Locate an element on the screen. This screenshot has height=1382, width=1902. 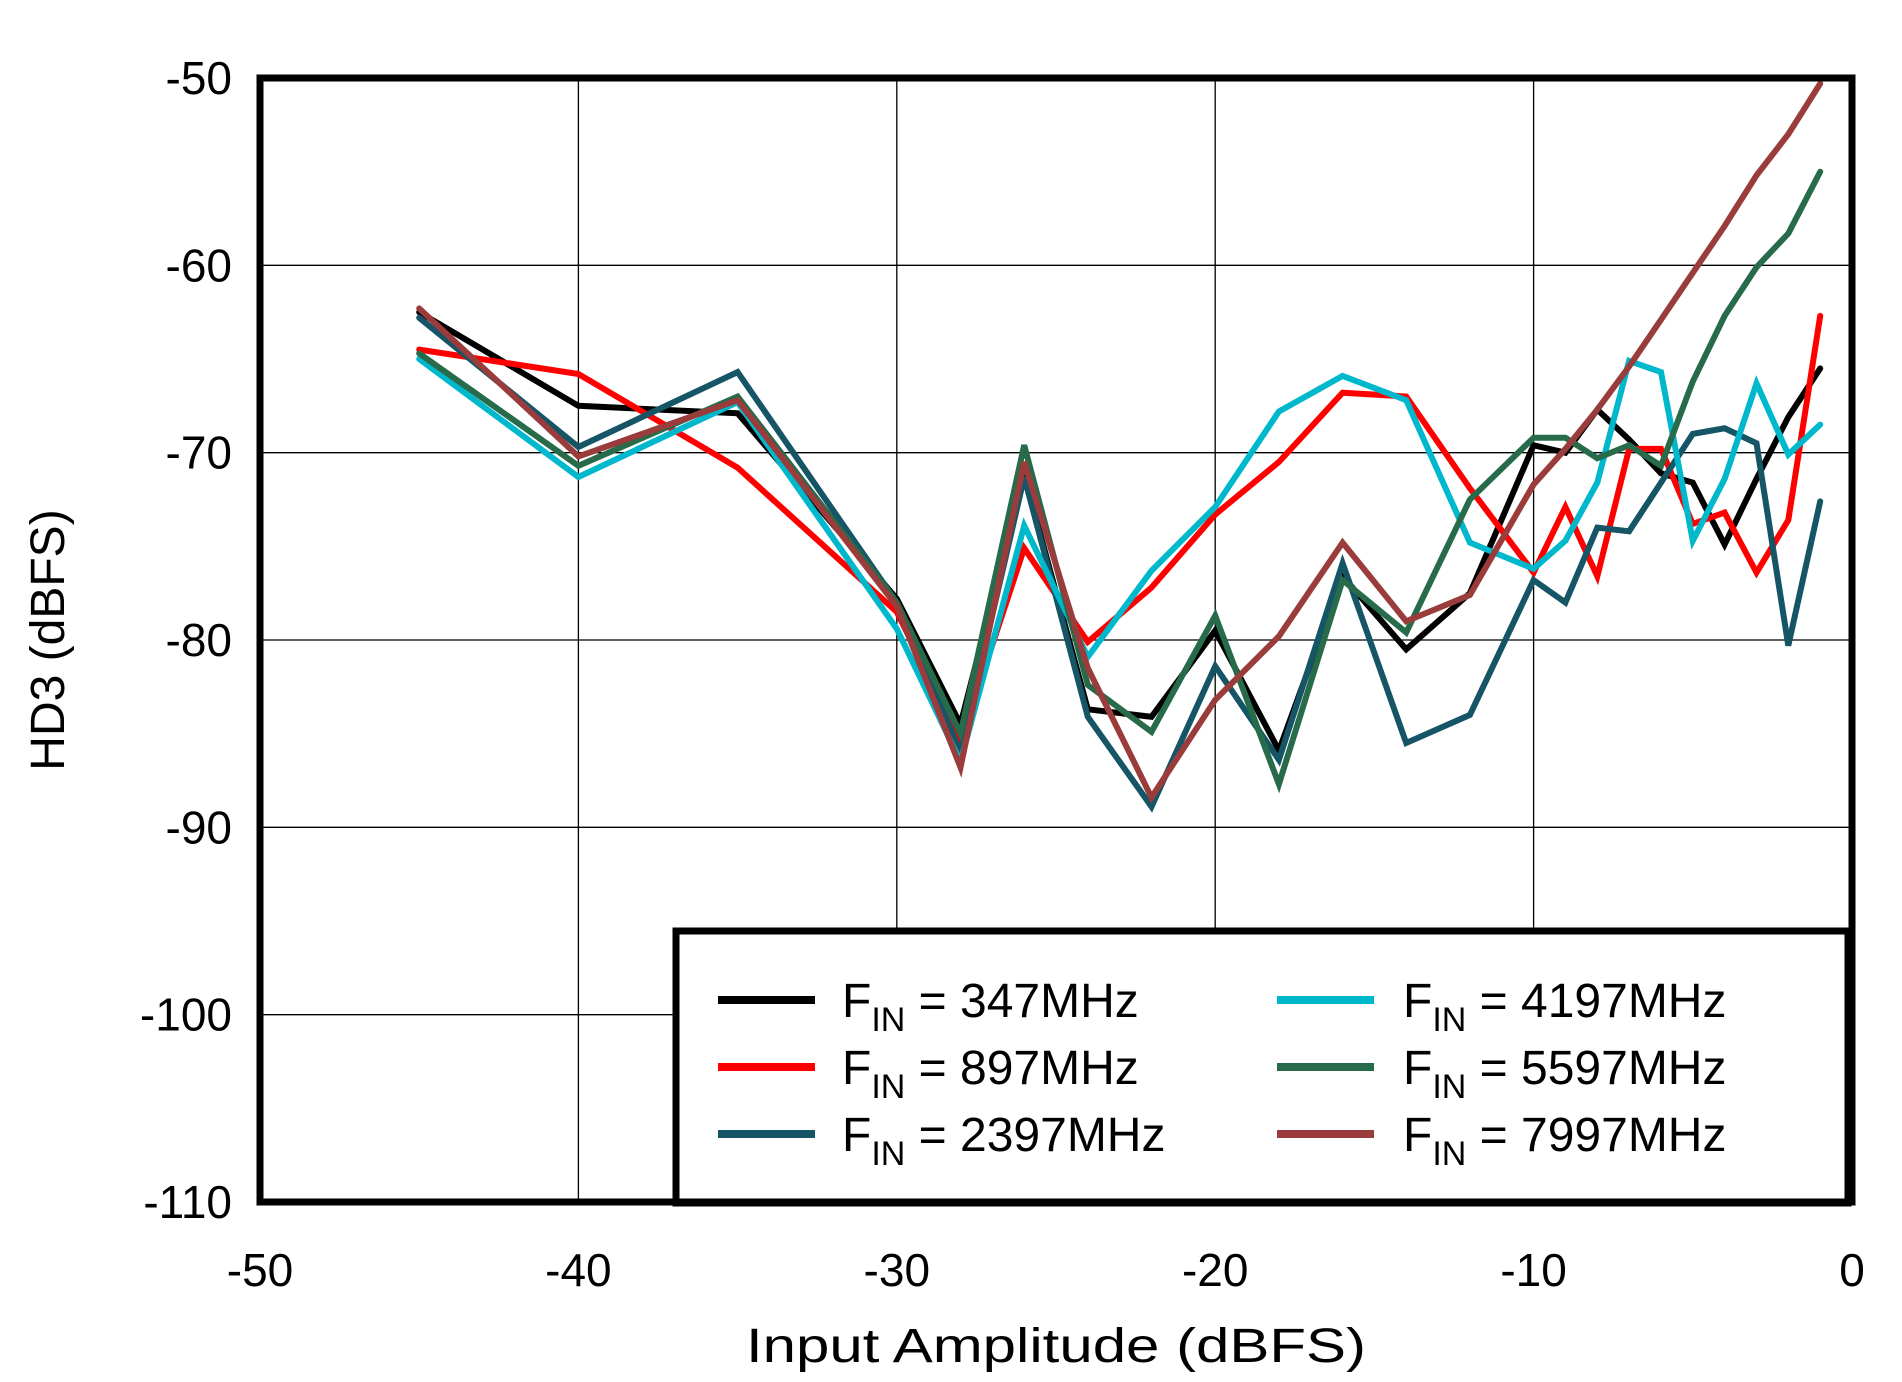
legend-box is located at coordinates (1262, 1067).